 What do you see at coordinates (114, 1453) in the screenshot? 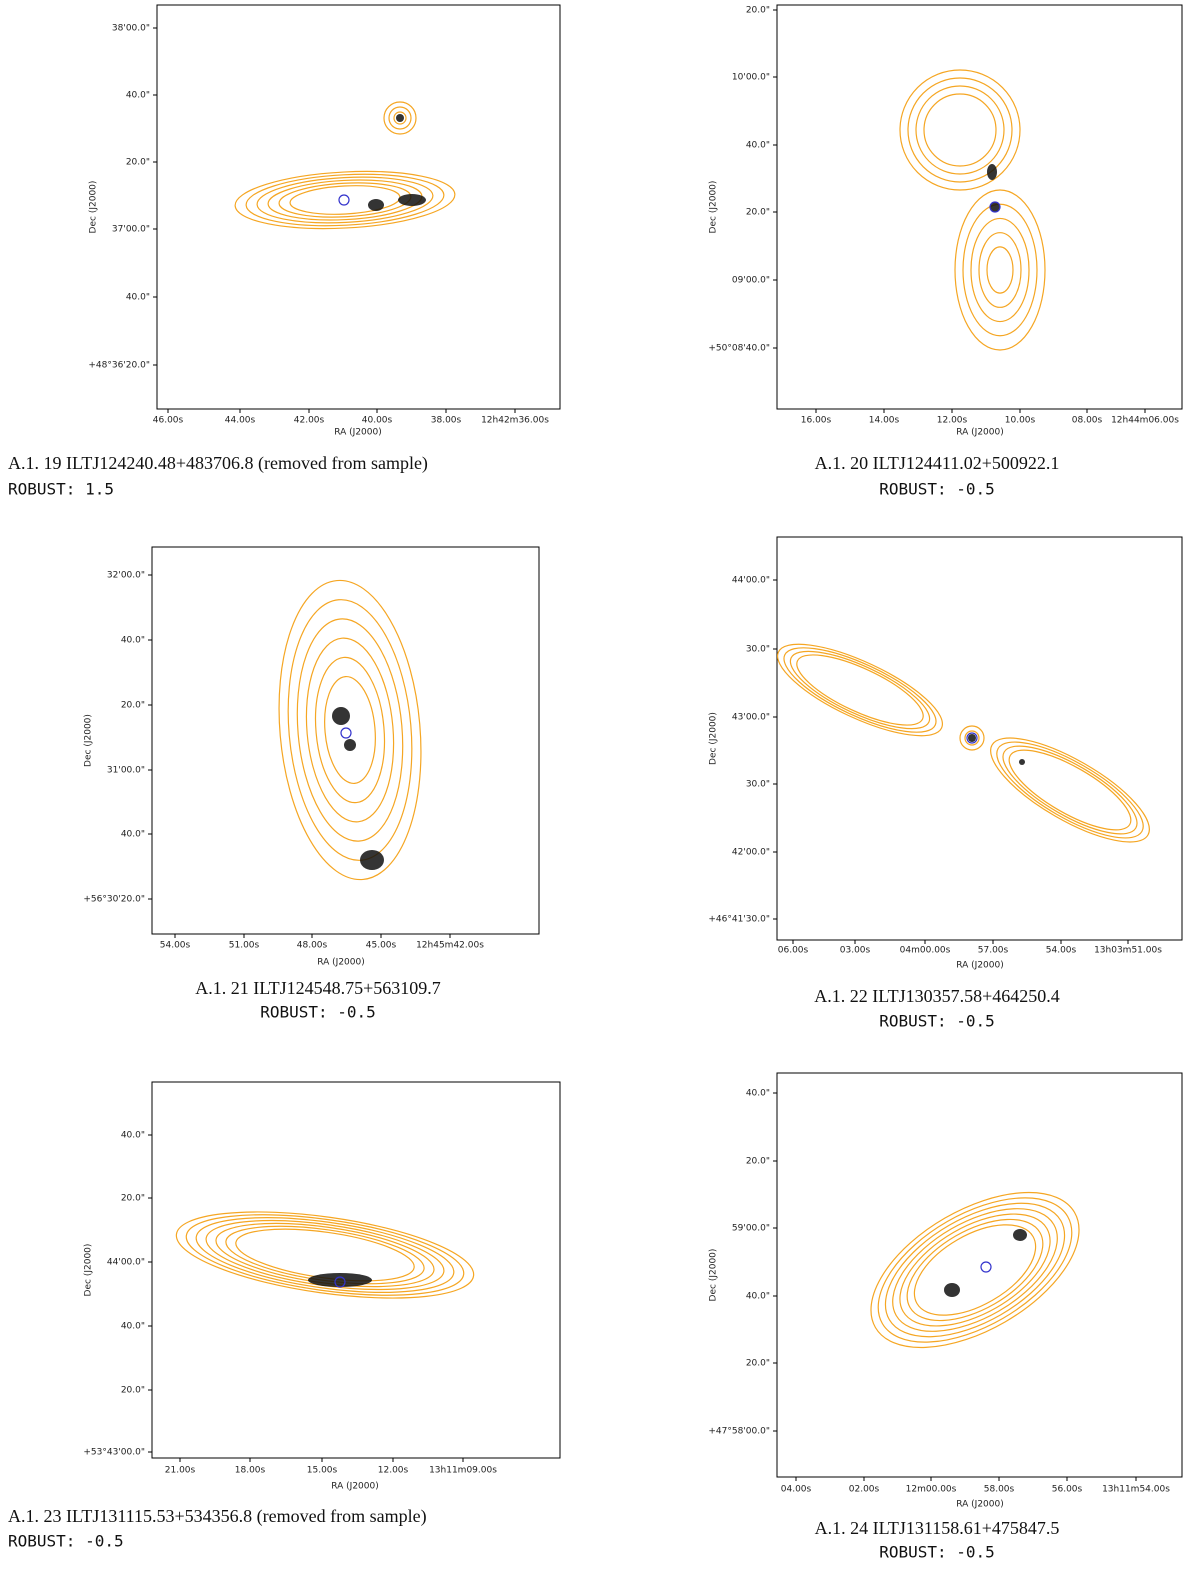
I see `y-tick-label: +53°43'00.0"` at bounding box center [114, 1453].